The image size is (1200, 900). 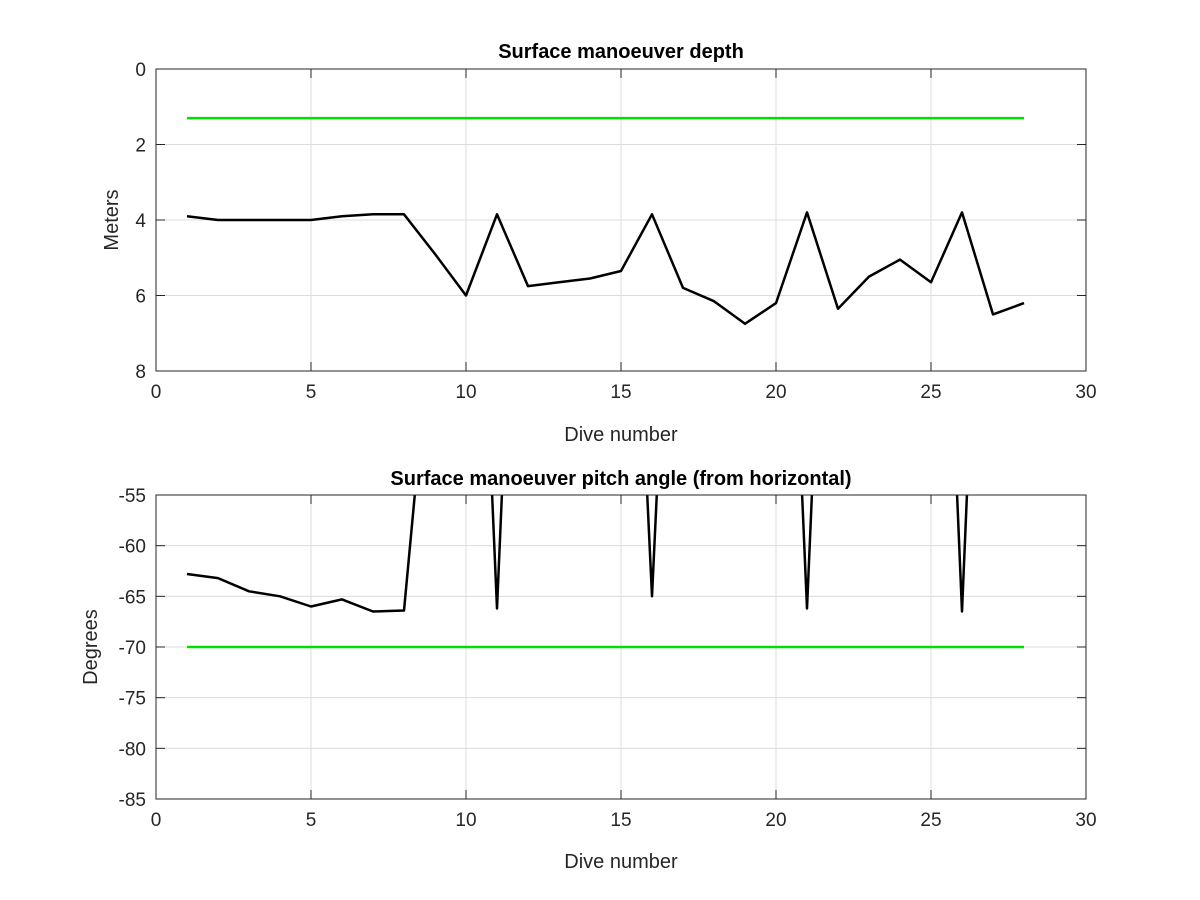 What do you see at coordinates (156, 392) in the screenshot?
I see `depth-x-tick-label: 0` at bounding box center [156, 392].